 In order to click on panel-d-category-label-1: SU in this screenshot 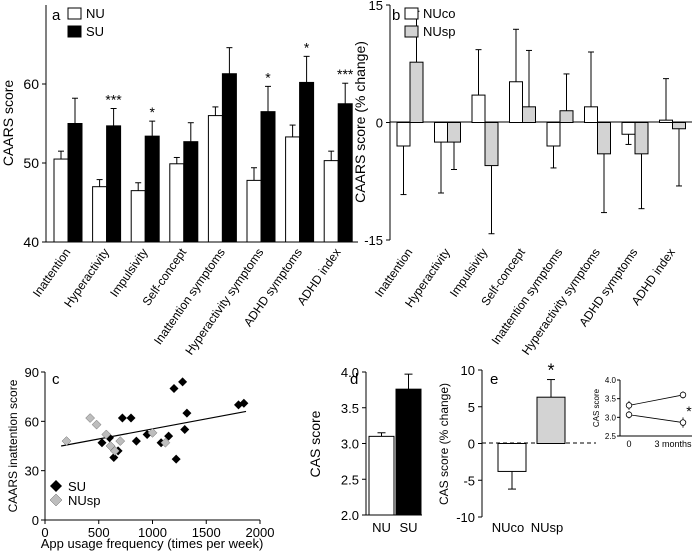, I will do `click(408, 527)`.